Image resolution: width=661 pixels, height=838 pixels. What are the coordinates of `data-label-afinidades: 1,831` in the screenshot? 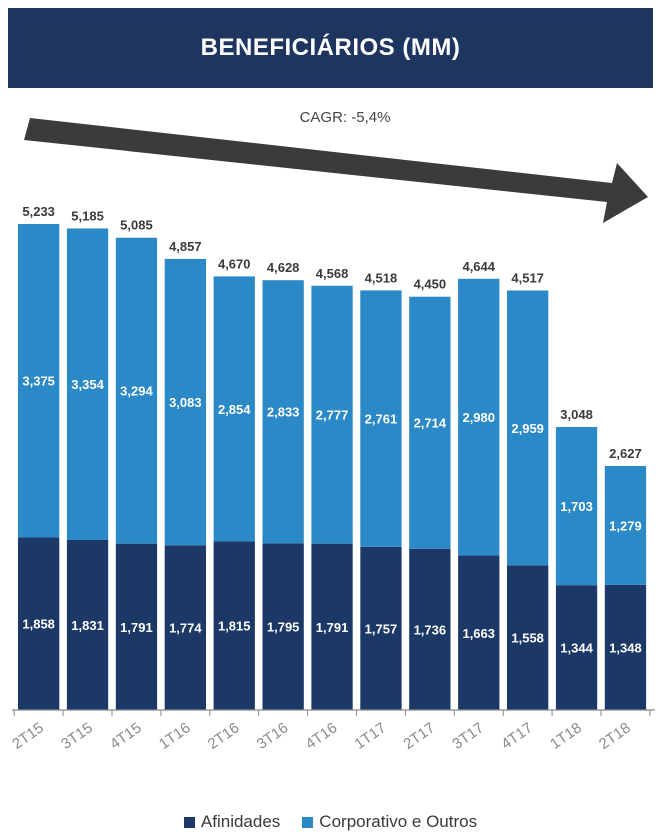 It's located at (87, 625).